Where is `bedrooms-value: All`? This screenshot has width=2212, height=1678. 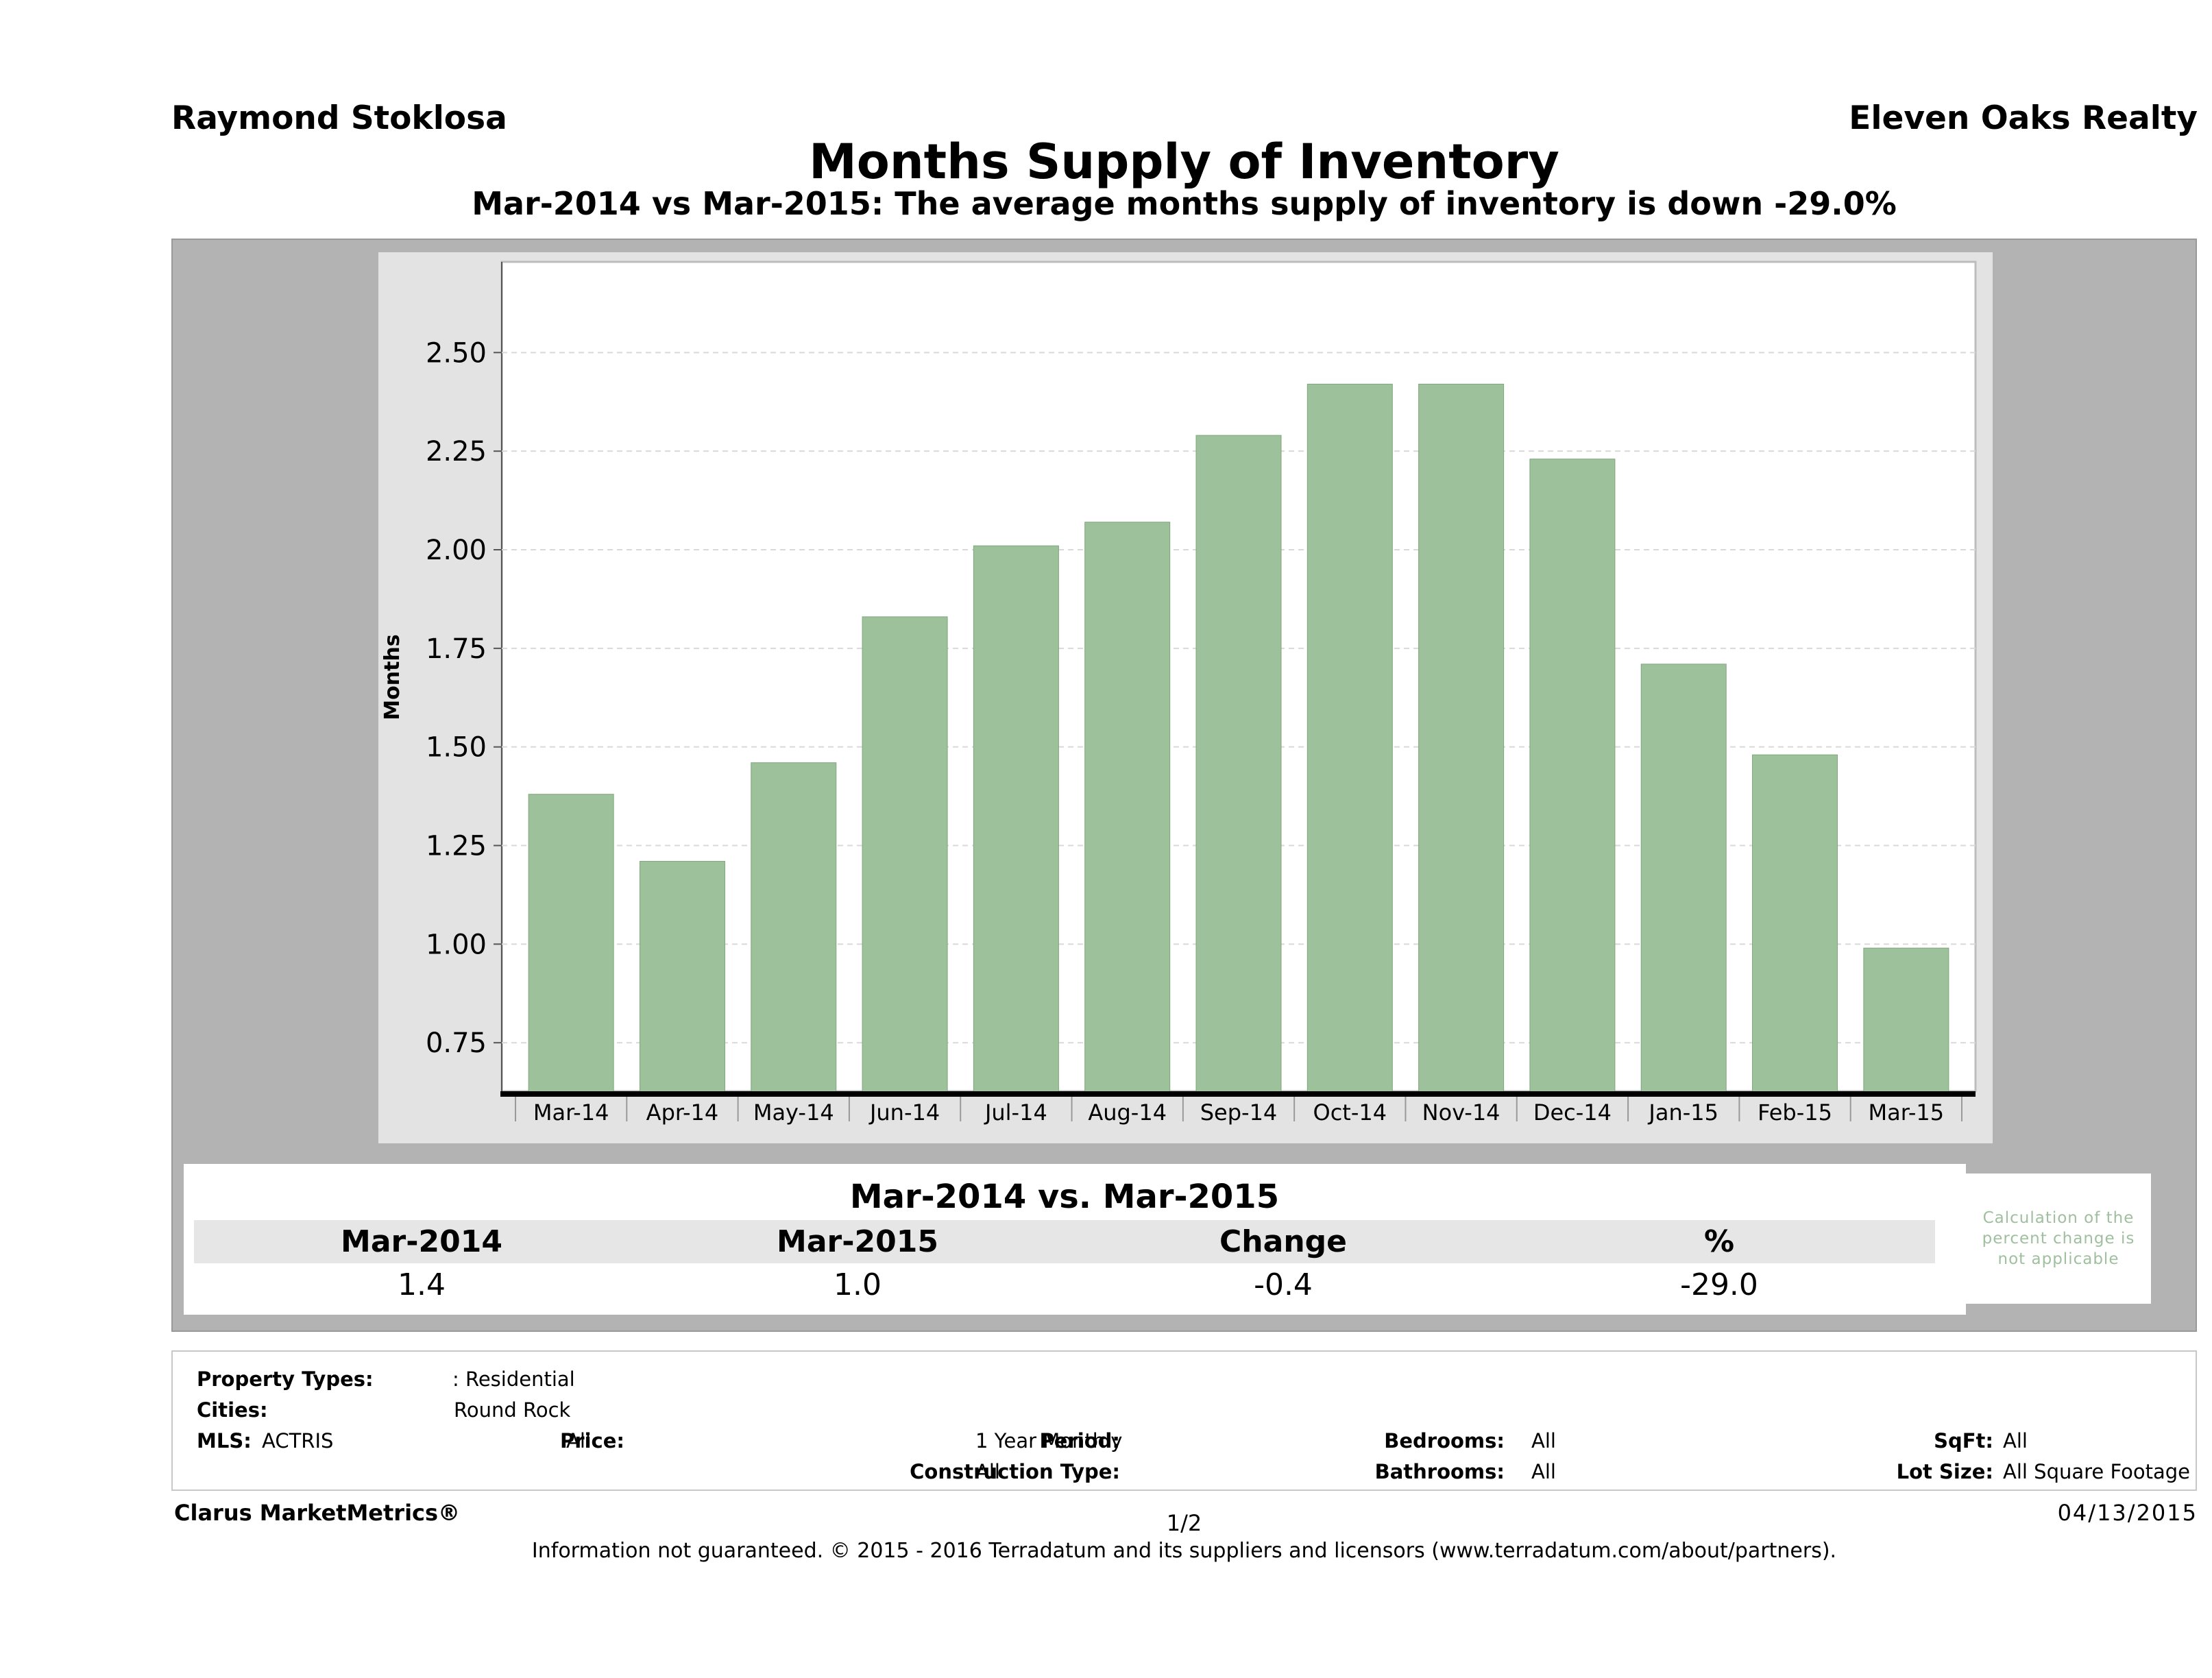 bedrooms-value: All is located at coordinates (1544, 1440).